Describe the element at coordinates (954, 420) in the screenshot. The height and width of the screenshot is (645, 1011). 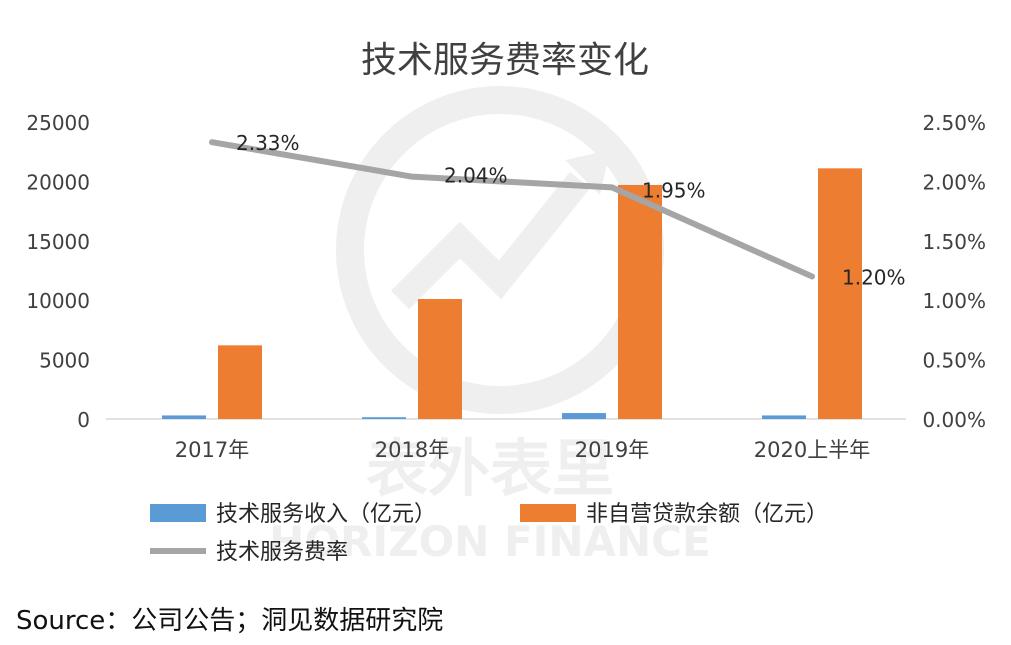
I see `right-tick-label: 0.00%` at that location.